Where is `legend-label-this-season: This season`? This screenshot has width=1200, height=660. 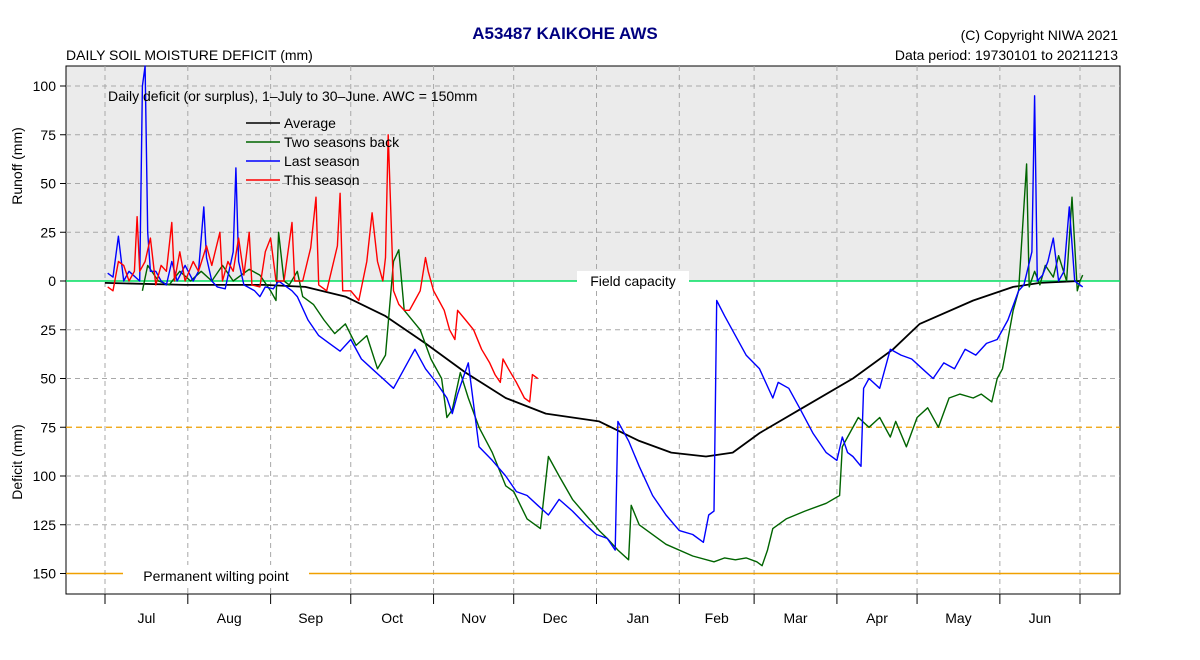 legend-label-this-season: This season is located at coordinates (321, 180).